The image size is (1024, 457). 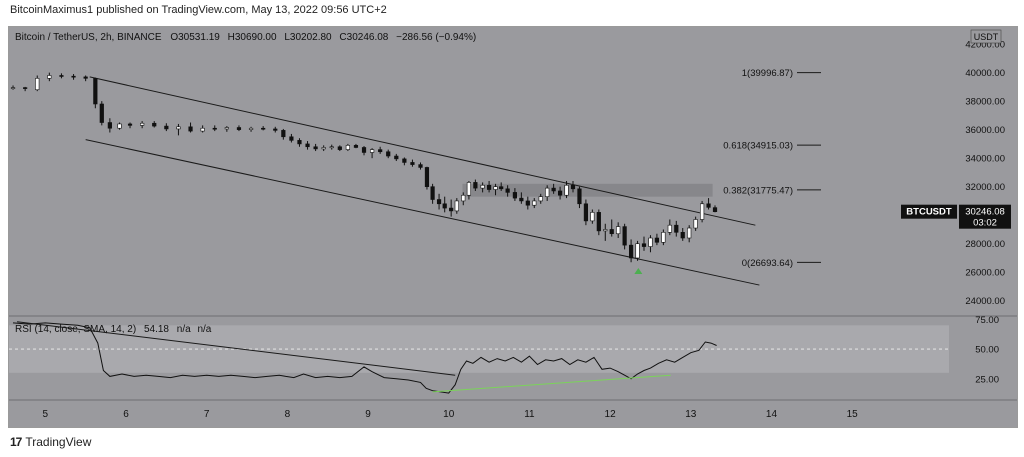 I want to click on last-price-symbol: BTCUSDT, so click(x=929, y=212).